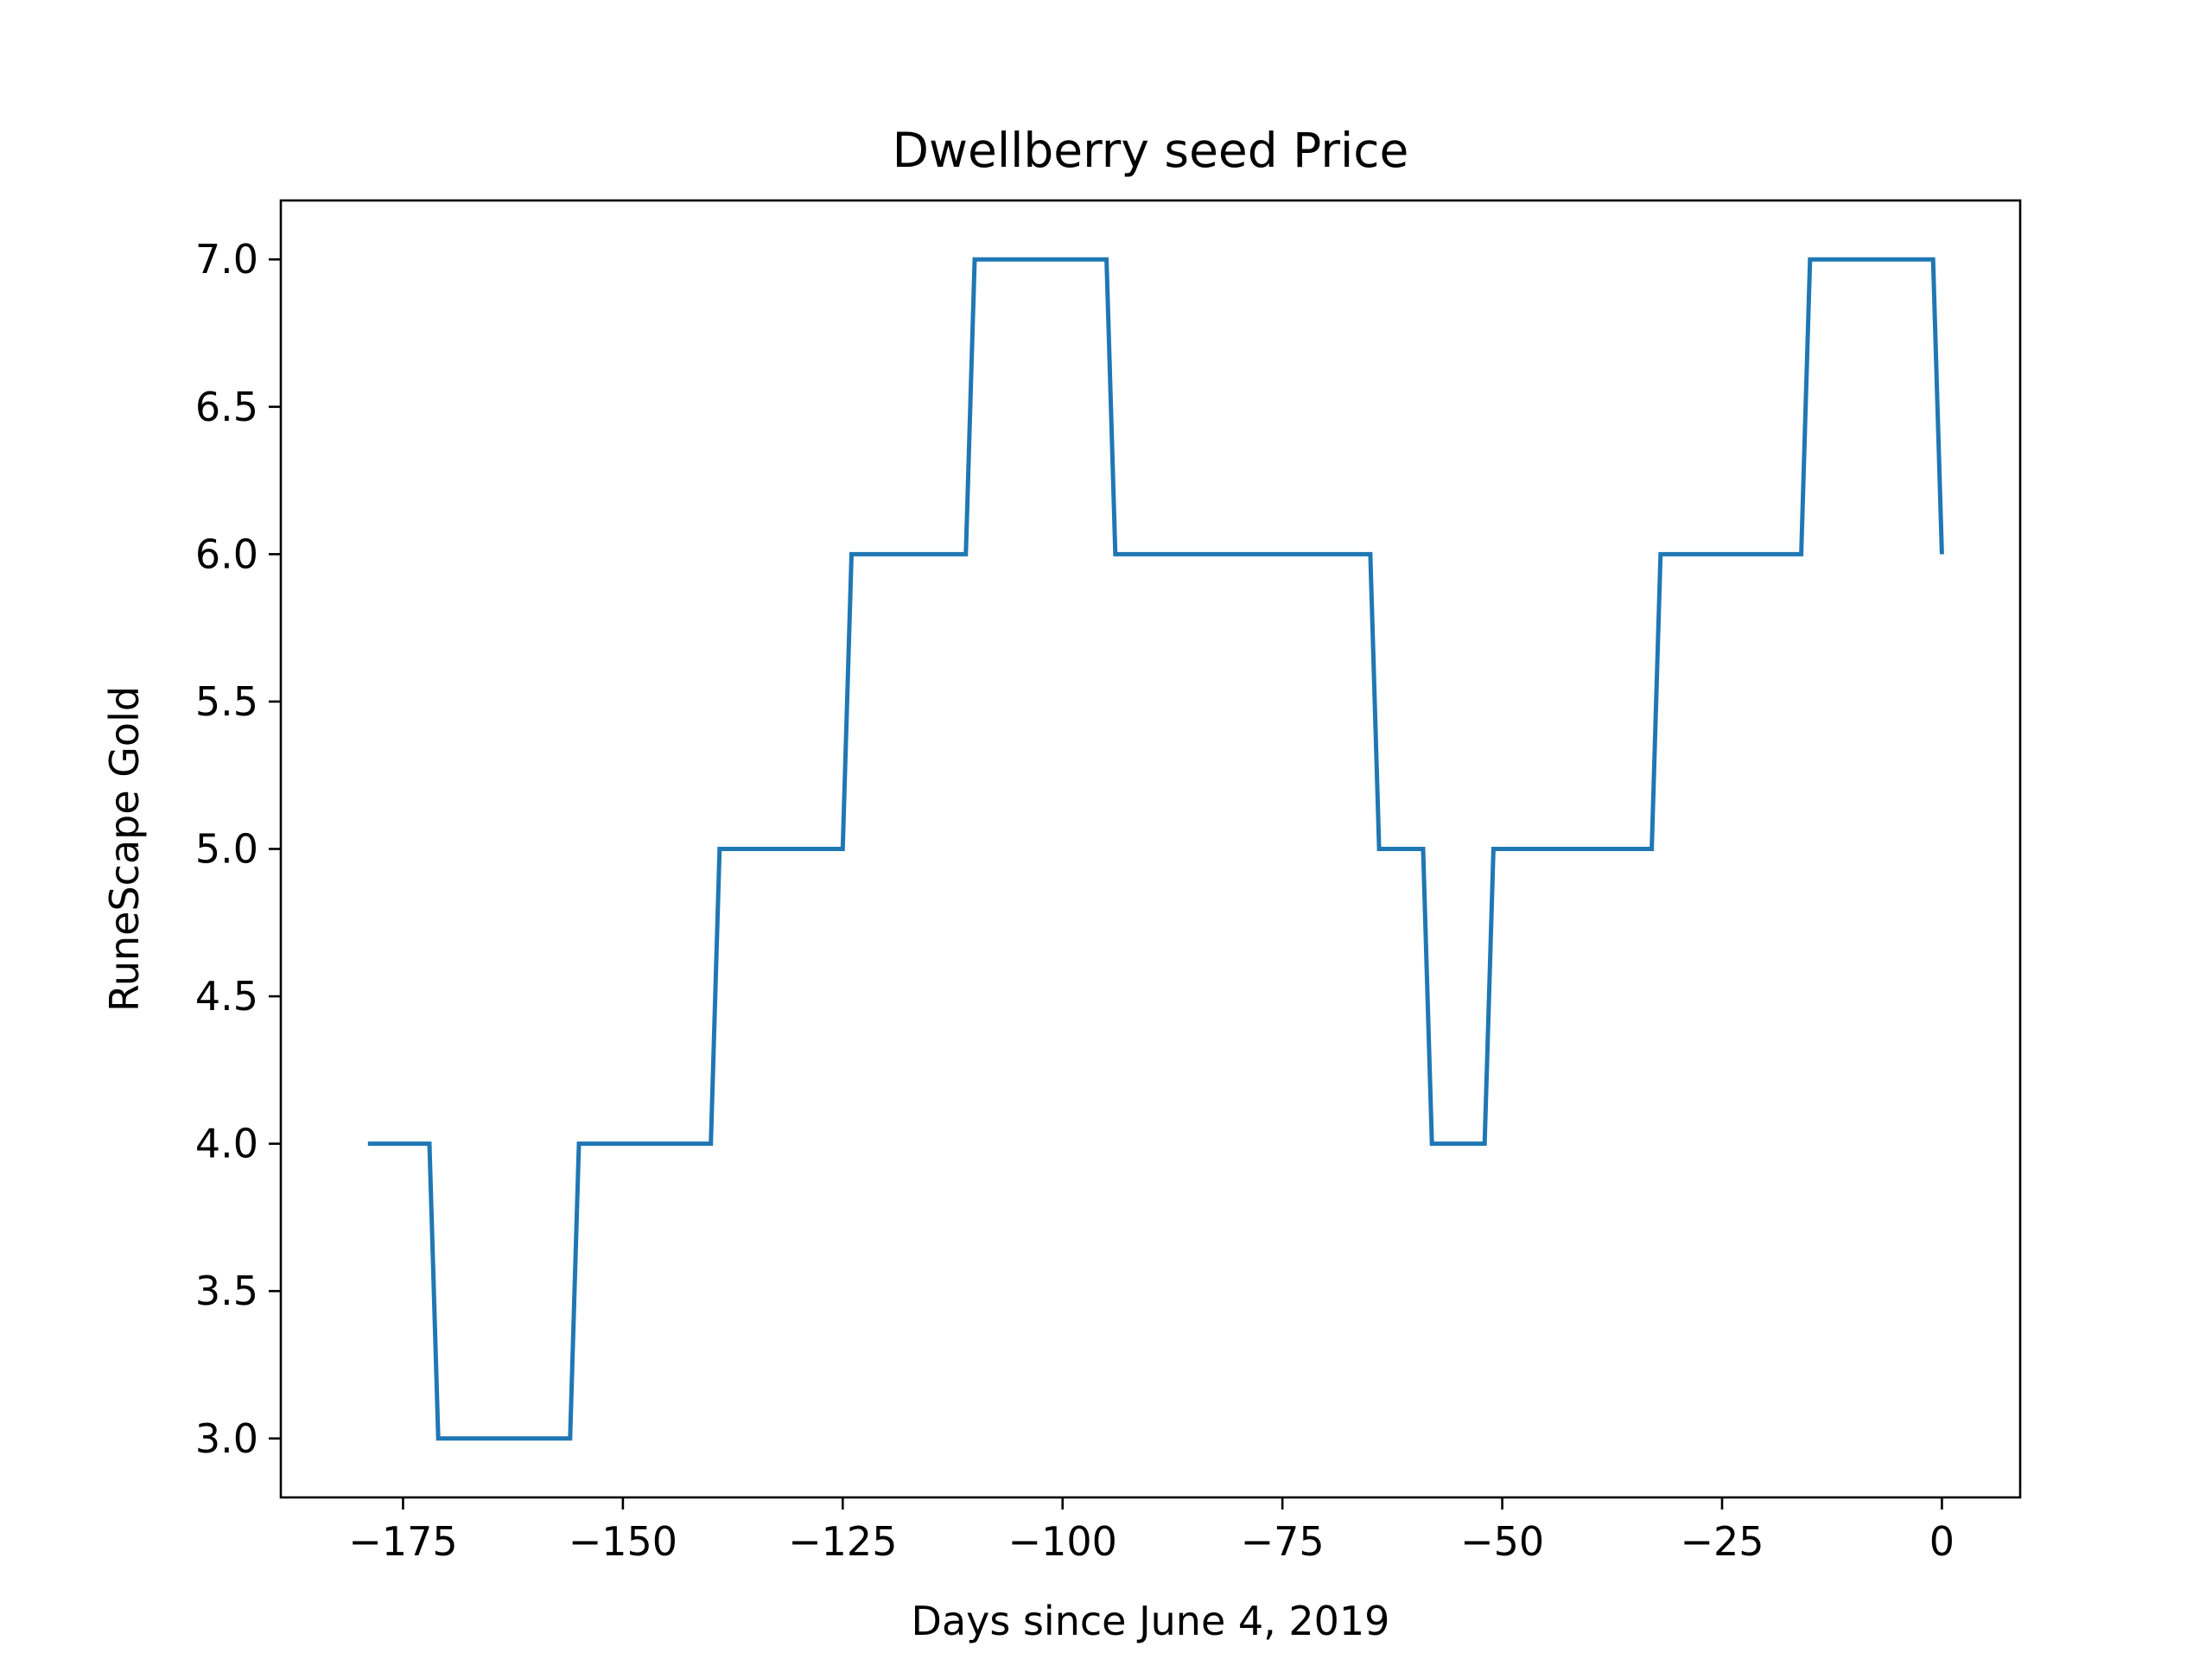 This screenshot has width=2212, height=1659. I want to click on x-tick-label: −175, so click(402, 1541).